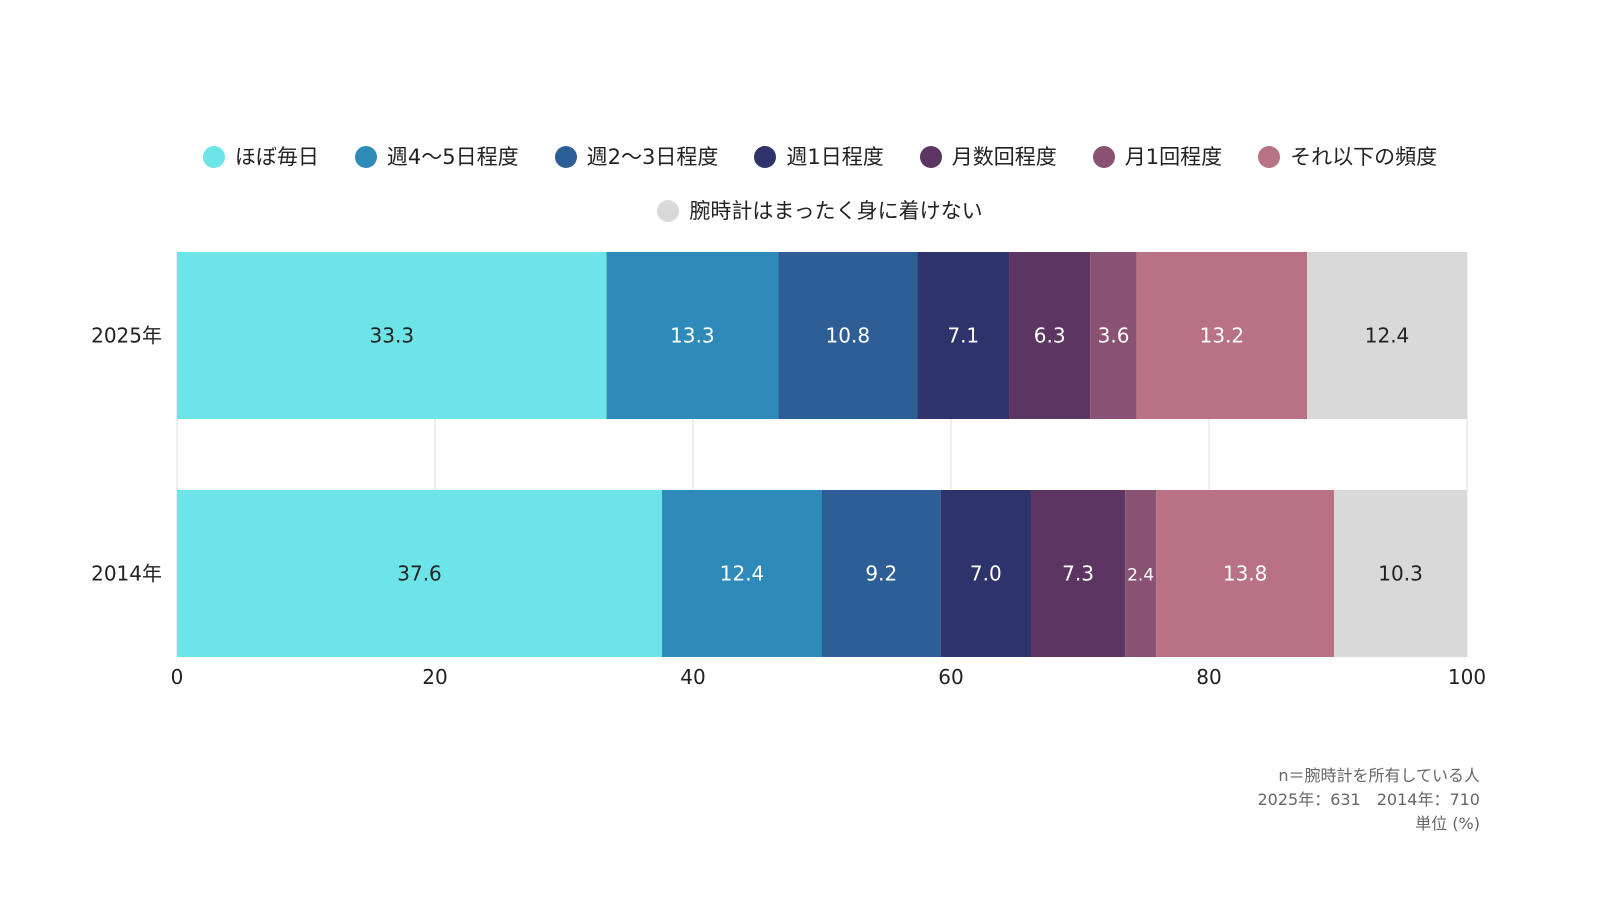 This screenshot has height=900, width=1600. I want to click on footnote-sample-sizes: 2025年：631 2014年：710, so click(1368, 799).